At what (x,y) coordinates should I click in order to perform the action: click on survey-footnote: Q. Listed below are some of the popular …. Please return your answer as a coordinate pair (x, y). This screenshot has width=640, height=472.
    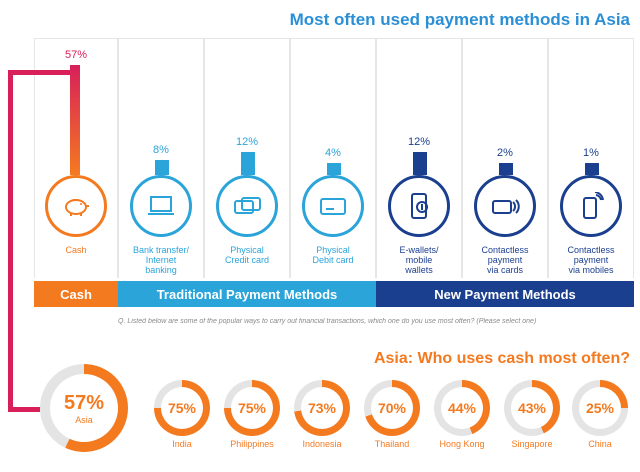
    Looking at the image, I should click on (327, 321).